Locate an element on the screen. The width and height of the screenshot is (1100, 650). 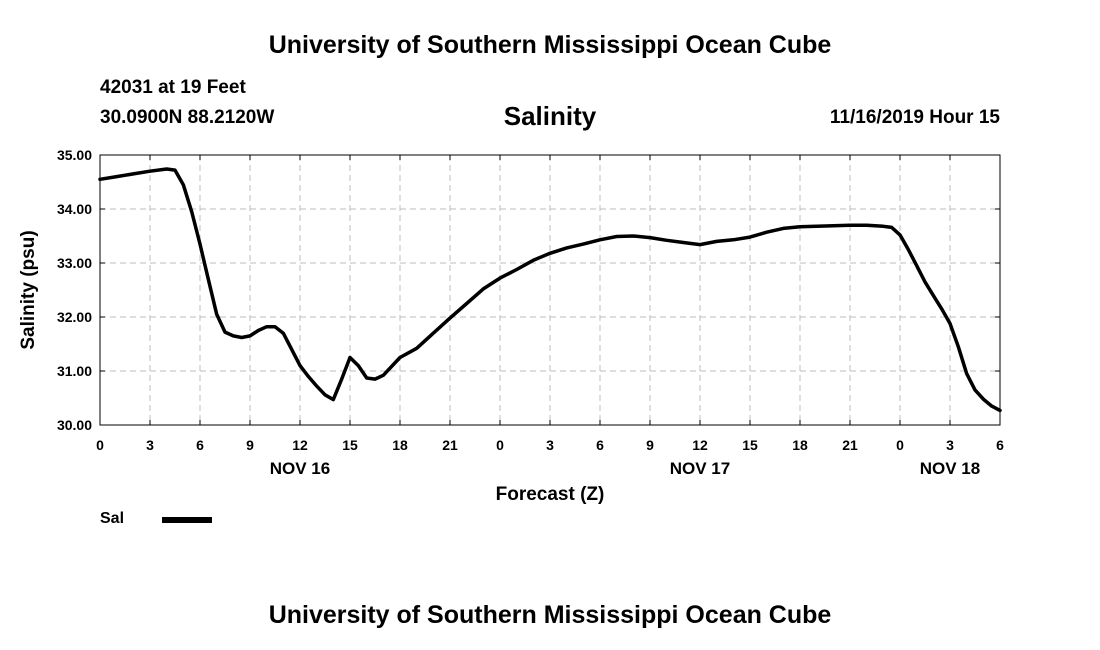
day-label: NOV 16 is located at coordinates (300, 468).